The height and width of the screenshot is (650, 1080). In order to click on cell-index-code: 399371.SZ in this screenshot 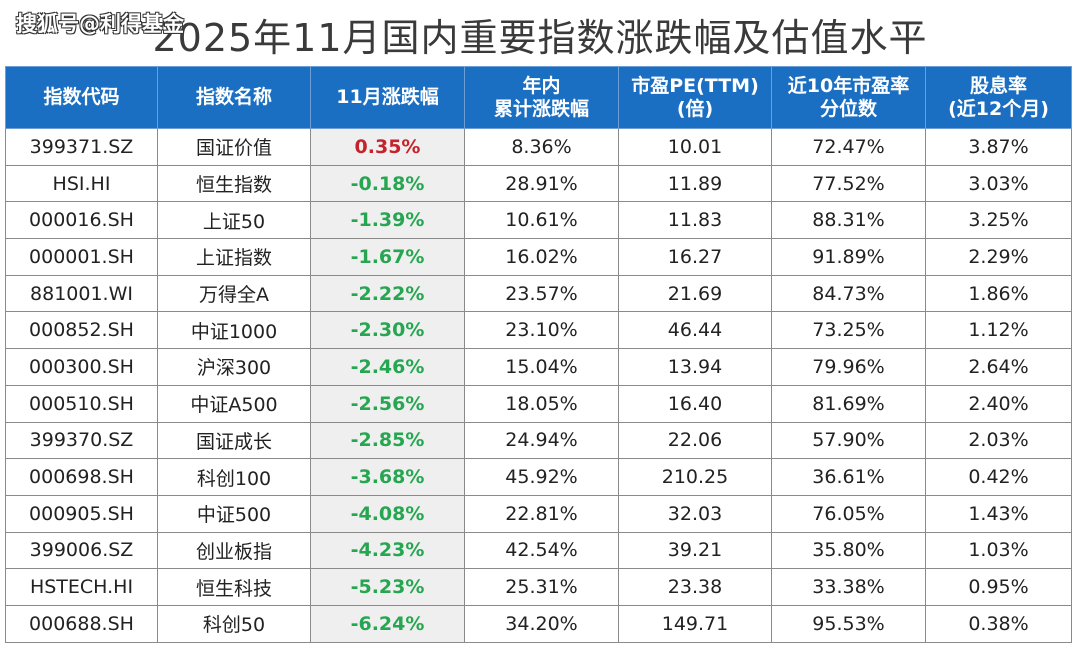, I will do `click(81, 147)`.